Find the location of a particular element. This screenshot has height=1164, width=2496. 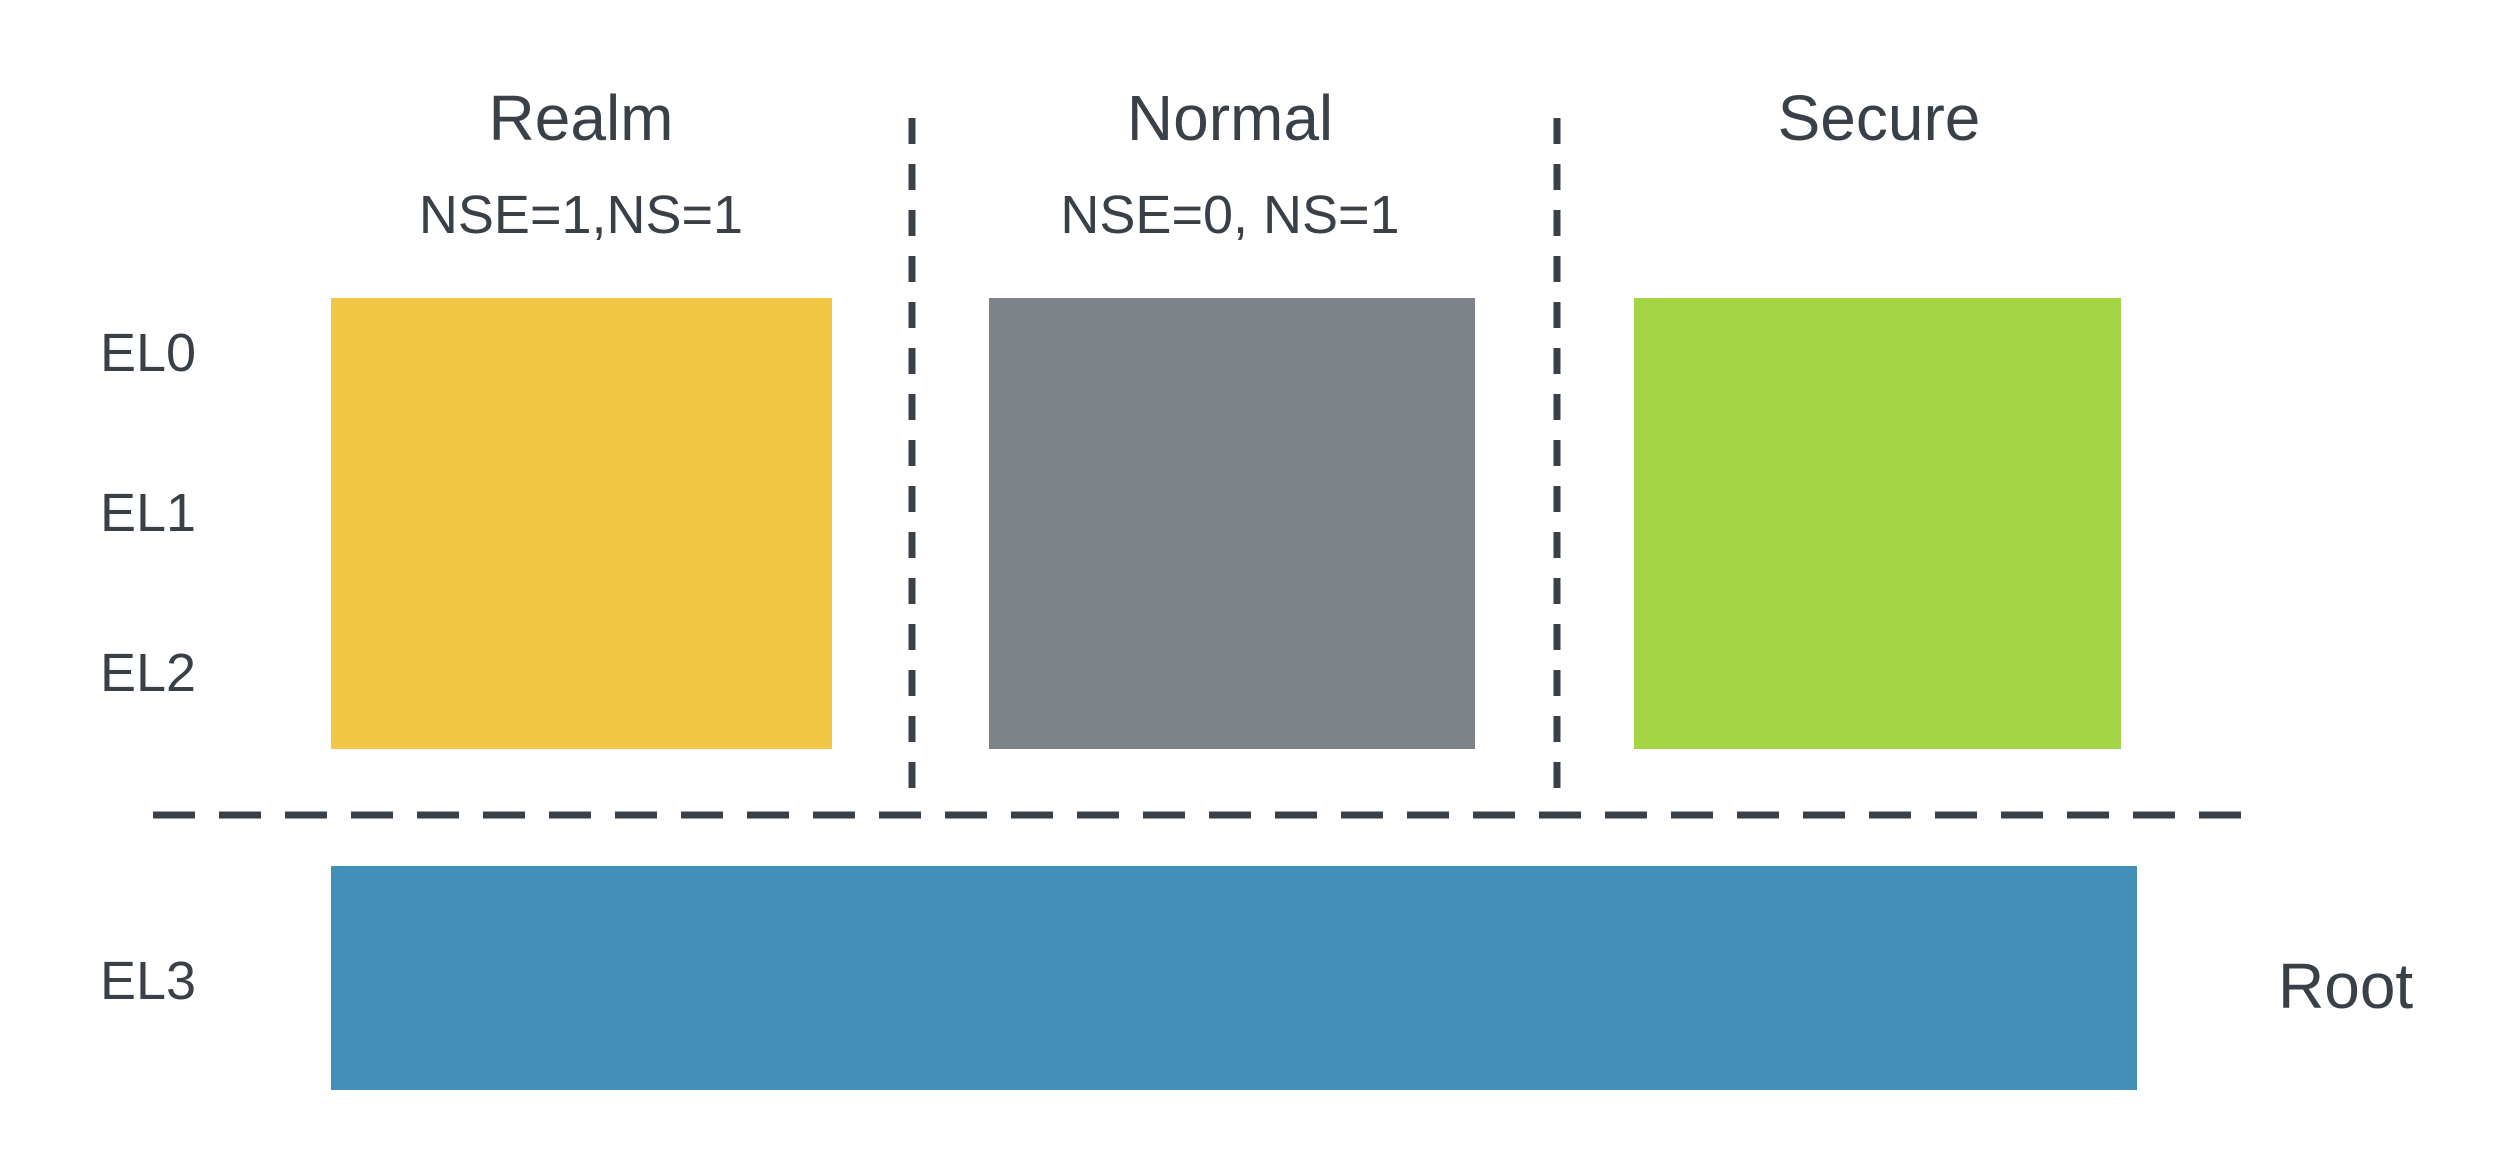

secure-world-title: Secure is located at coordinates (1879, 118).